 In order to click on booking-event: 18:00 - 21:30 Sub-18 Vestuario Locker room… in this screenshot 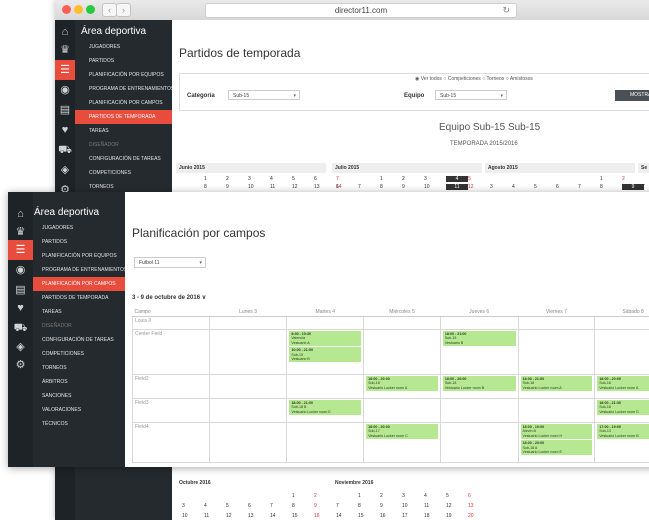, I will do `click(623, 408)`.